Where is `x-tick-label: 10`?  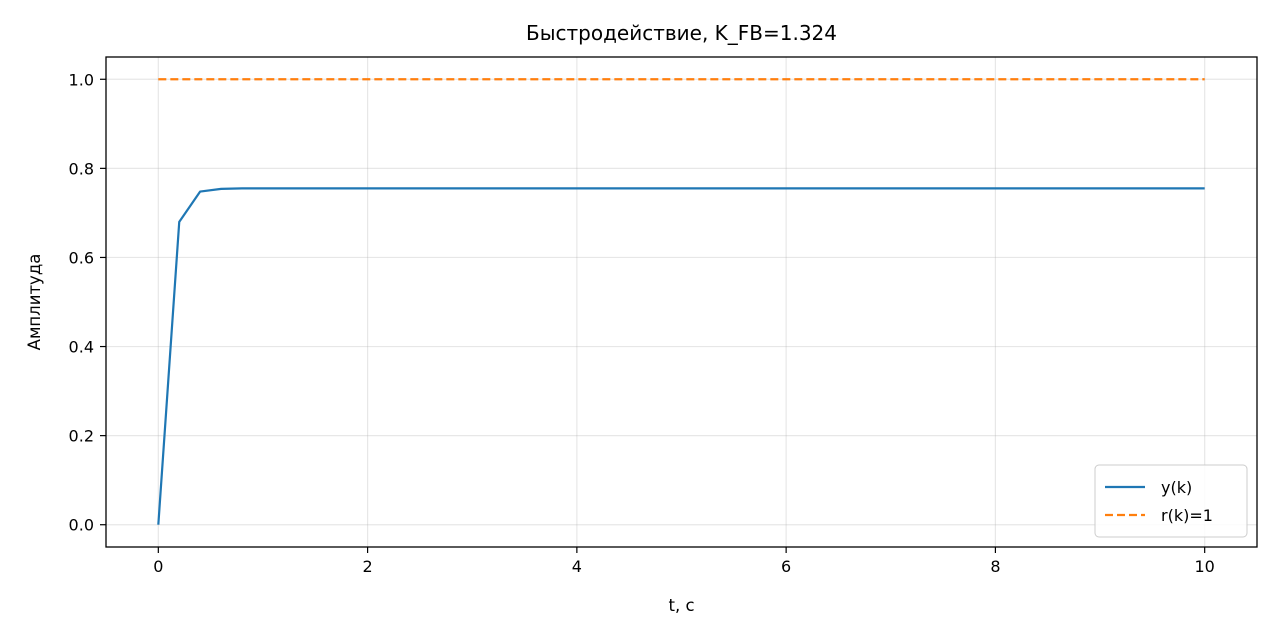 x-tick-label: 10 is located at coordinates (1205, 566).